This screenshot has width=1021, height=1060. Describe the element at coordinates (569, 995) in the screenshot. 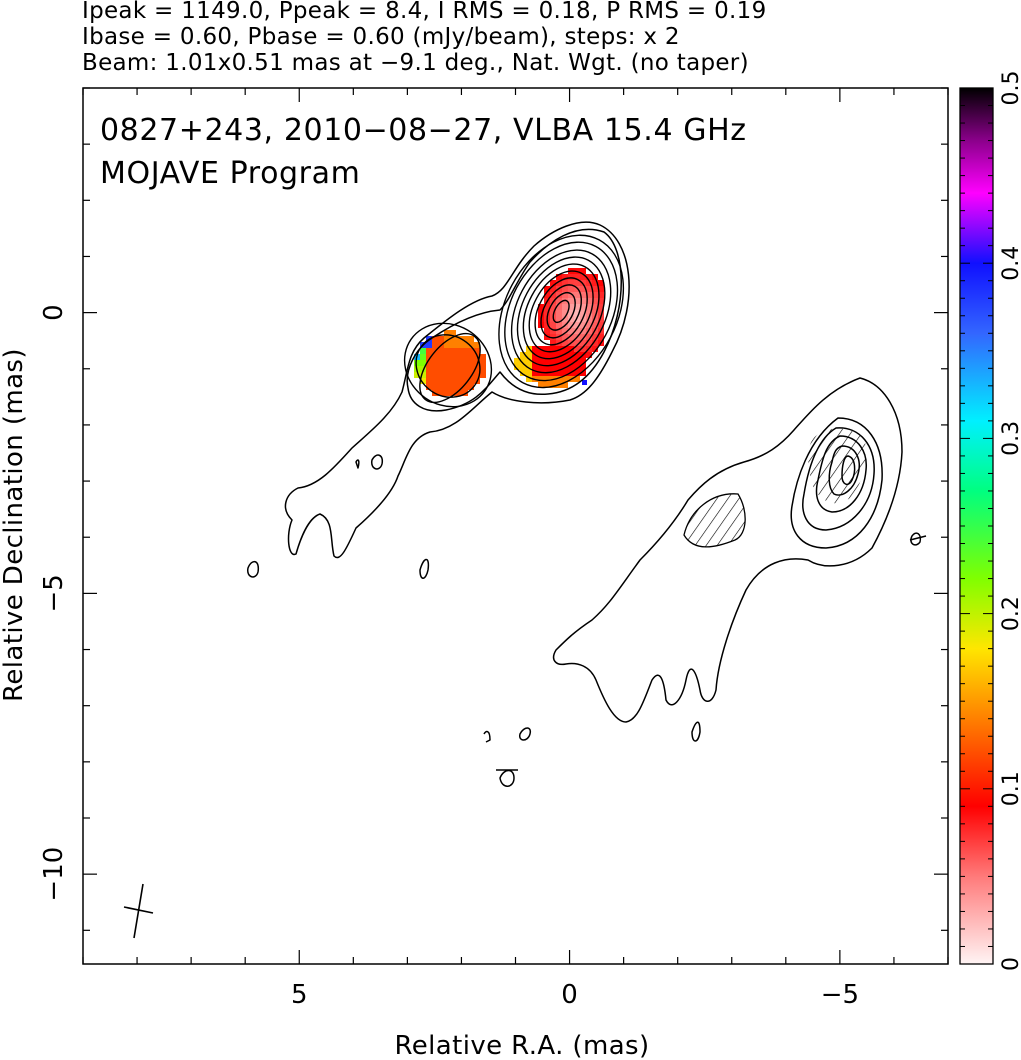

I see `x-tick-label: 0` at that location.